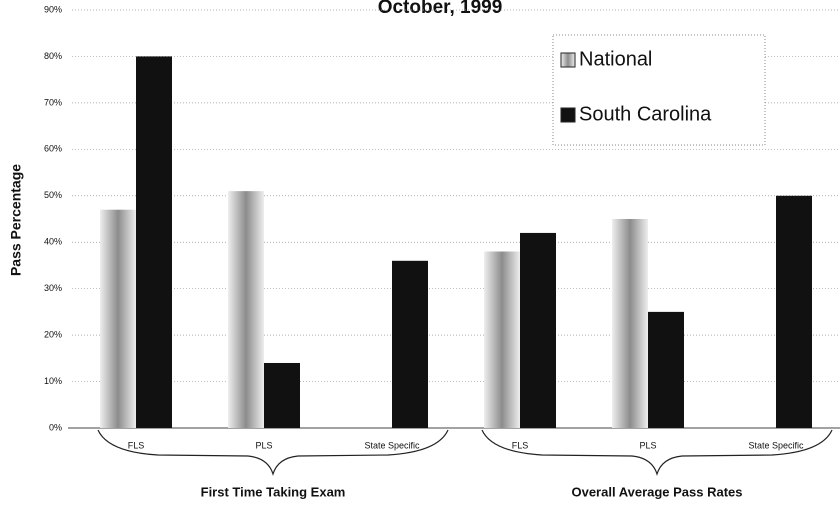 This screenshot has height=508, width=840. Describe the element at coordinates (53, 9) in the screenshot. I see `y-tick-label: 90%` at that location.